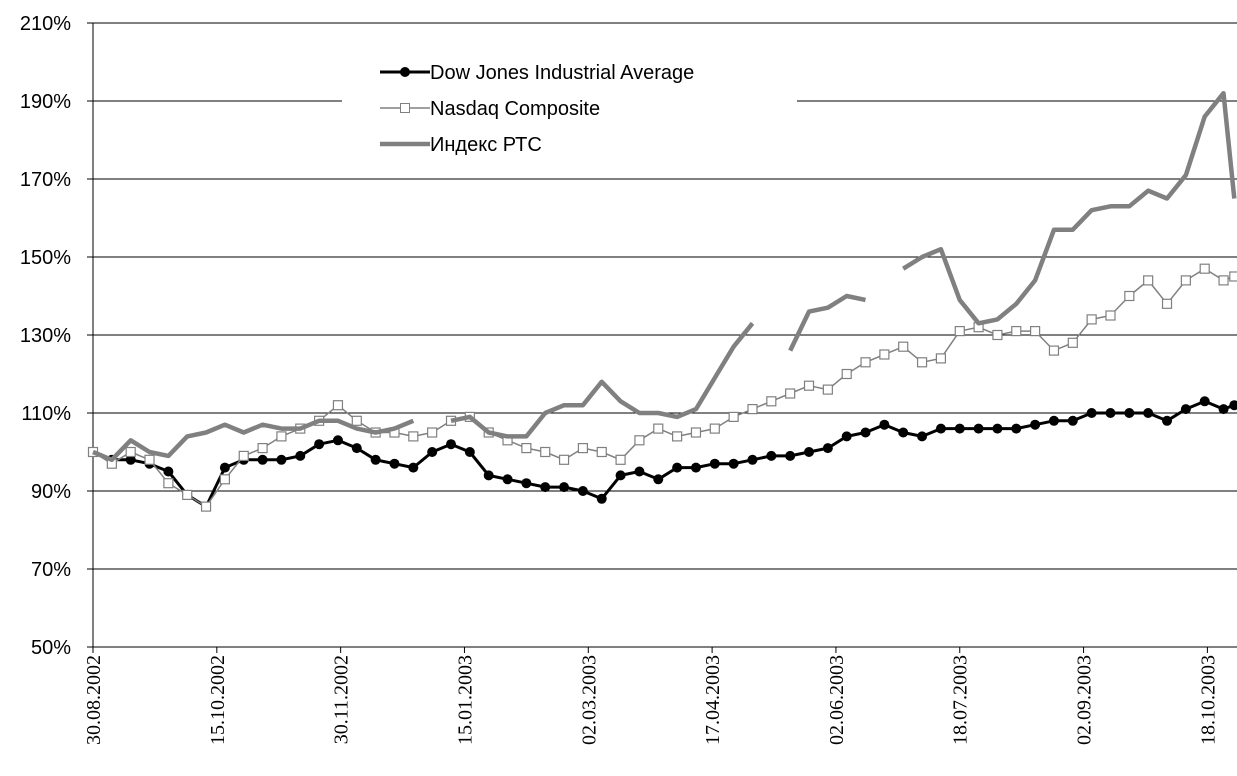 The height and width of the screenshot is (776, 1237). What do you see at coordinates (218, 700) in the screenshot?
I see `x-tick-label: 15.10.2002` at bounding box center [218, 700].